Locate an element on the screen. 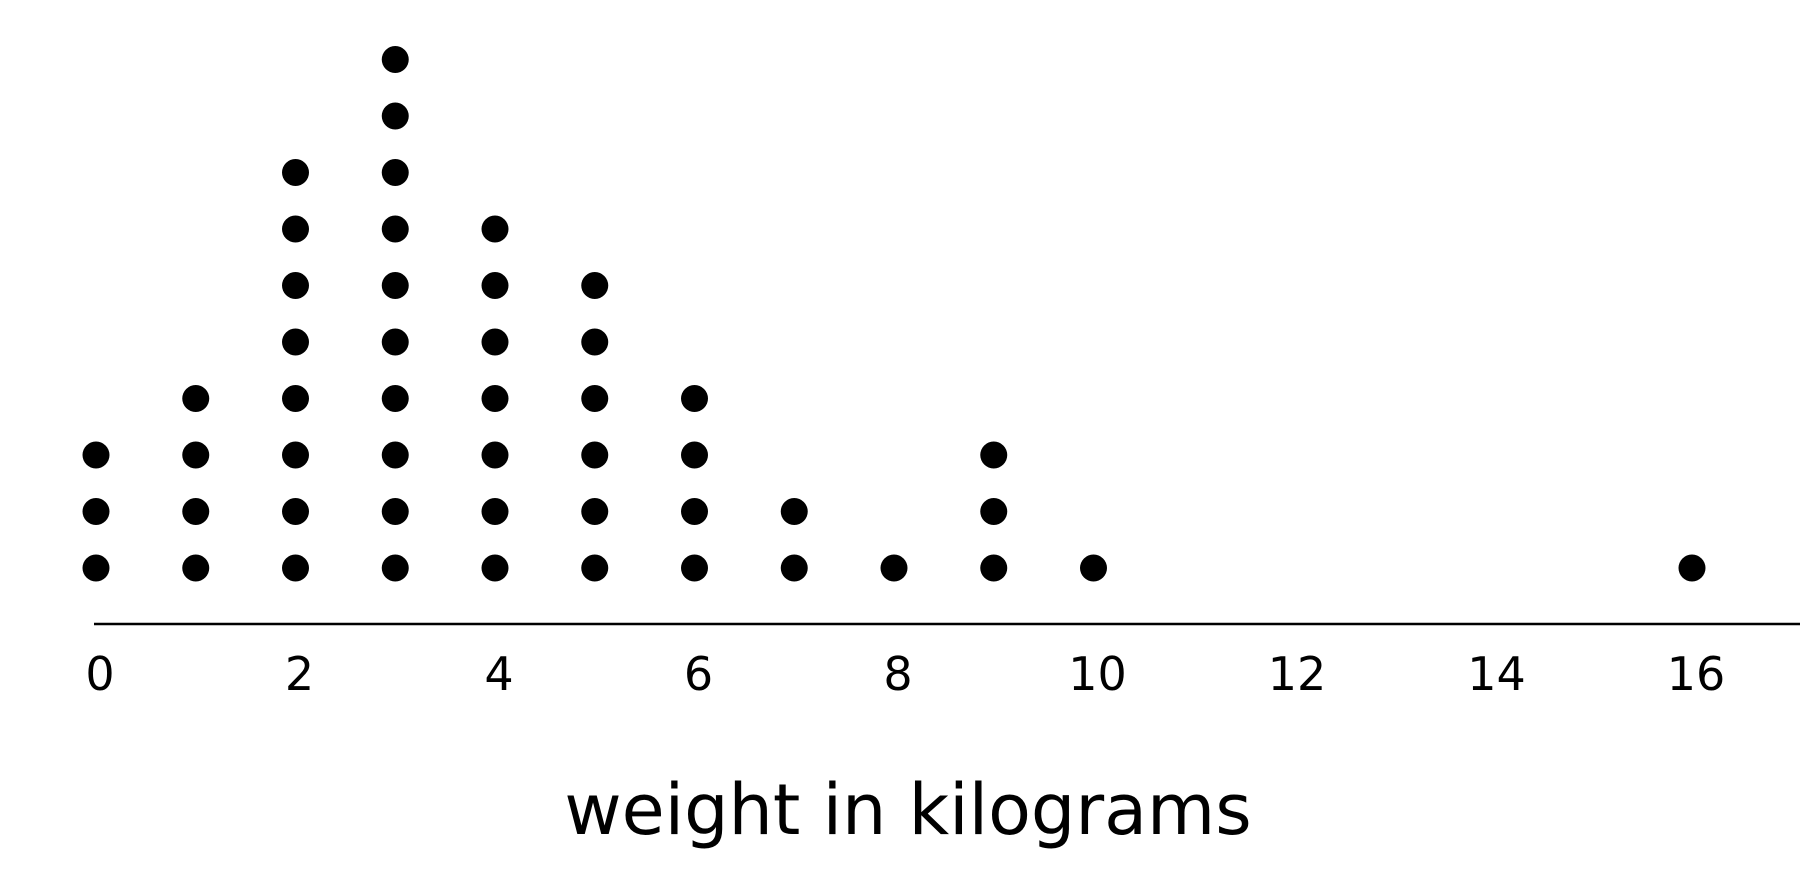 This screenshot has height=876, width=1800. x-tick-label: 14 is located at coordinates (1496, 674).